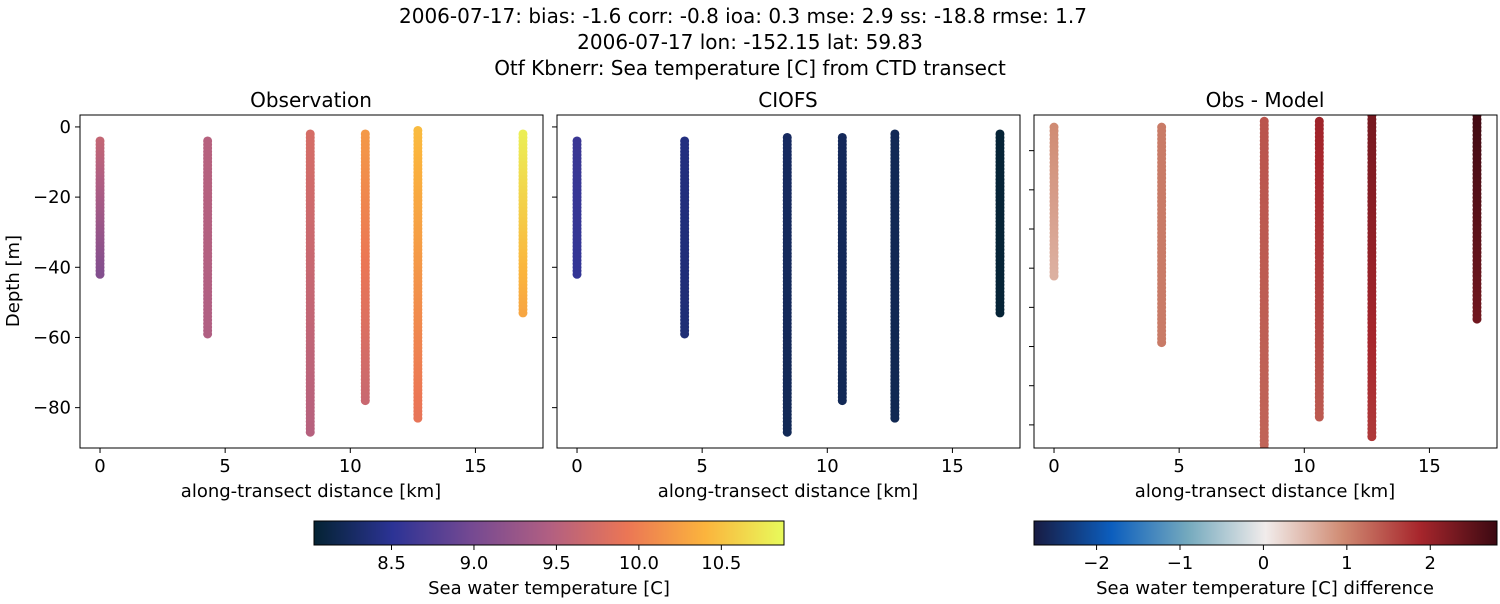 The width and height of the screenshot is (1500, 604). What do you see at coordinates (224, 466) in the screenshot?
I see `x-tick-label: 5` at bounding box center [224, 466].